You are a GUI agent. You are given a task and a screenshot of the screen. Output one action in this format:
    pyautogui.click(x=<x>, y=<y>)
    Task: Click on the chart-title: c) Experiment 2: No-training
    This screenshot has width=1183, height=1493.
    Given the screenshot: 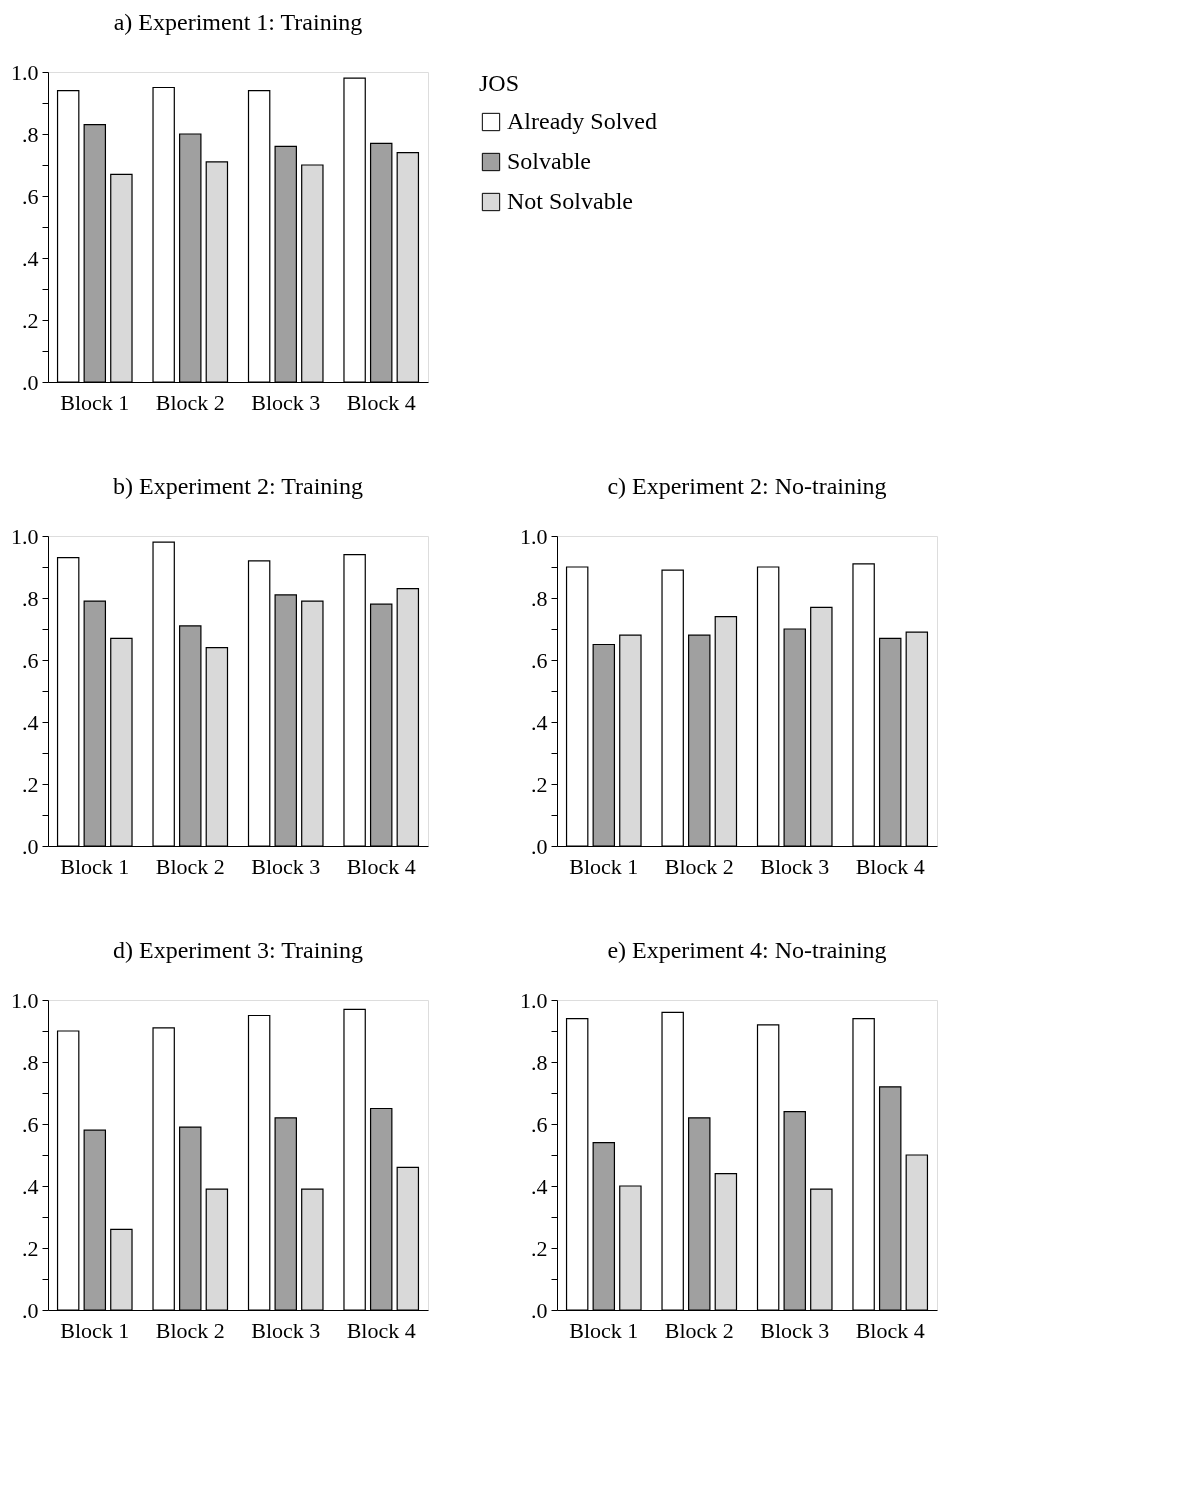 What is the action you would take?
    pyautogui.click(x=747, y=486)
    